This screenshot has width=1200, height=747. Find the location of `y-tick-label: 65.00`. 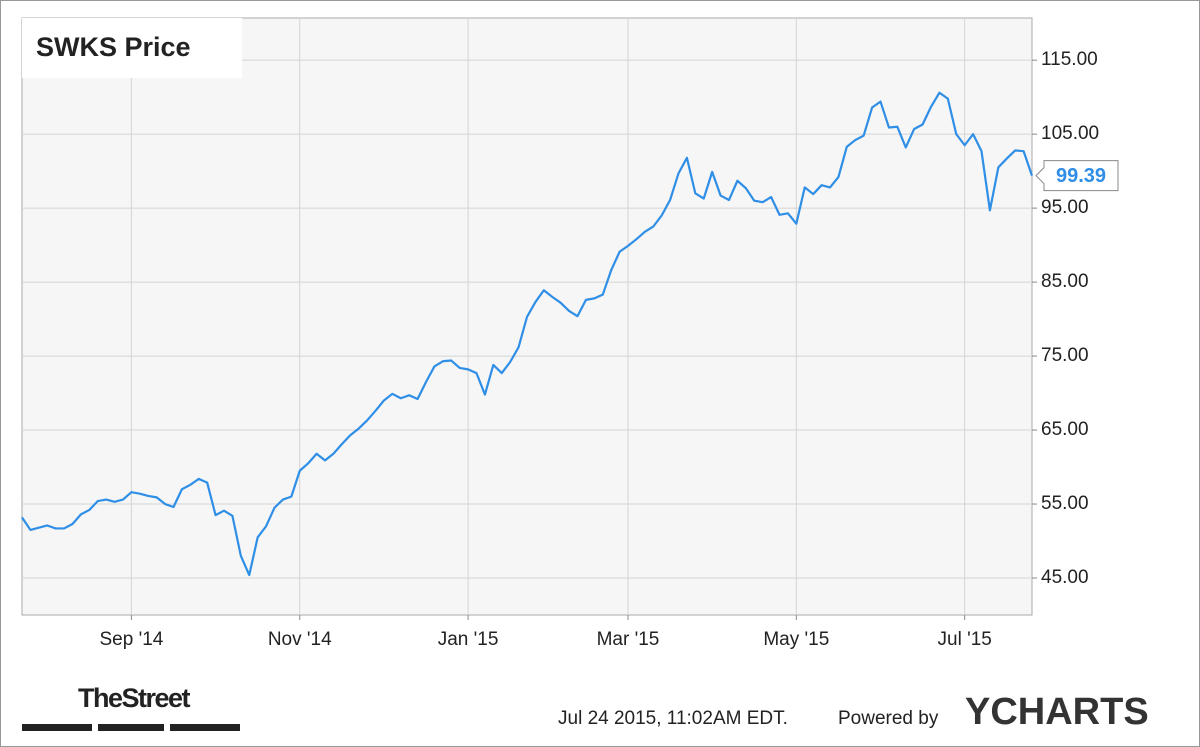

y-tick-label: 65.00 is located at coordinates (1065, 429).